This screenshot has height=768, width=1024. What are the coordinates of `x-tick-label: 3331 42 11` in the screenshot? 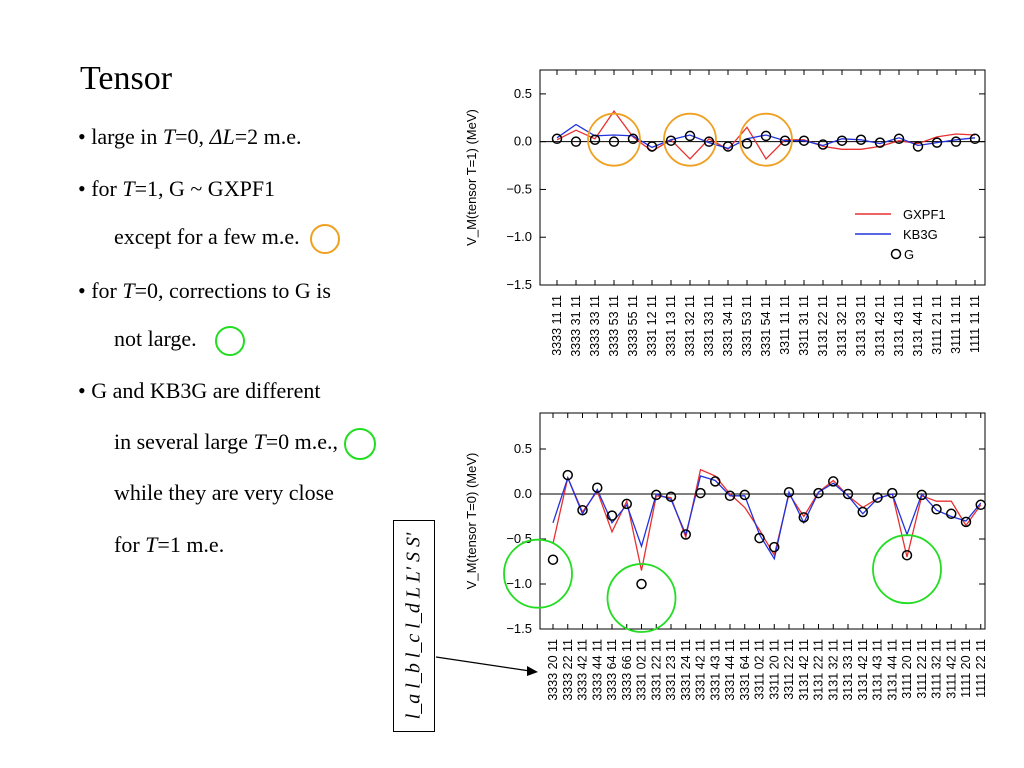 It's located at (701, 670).